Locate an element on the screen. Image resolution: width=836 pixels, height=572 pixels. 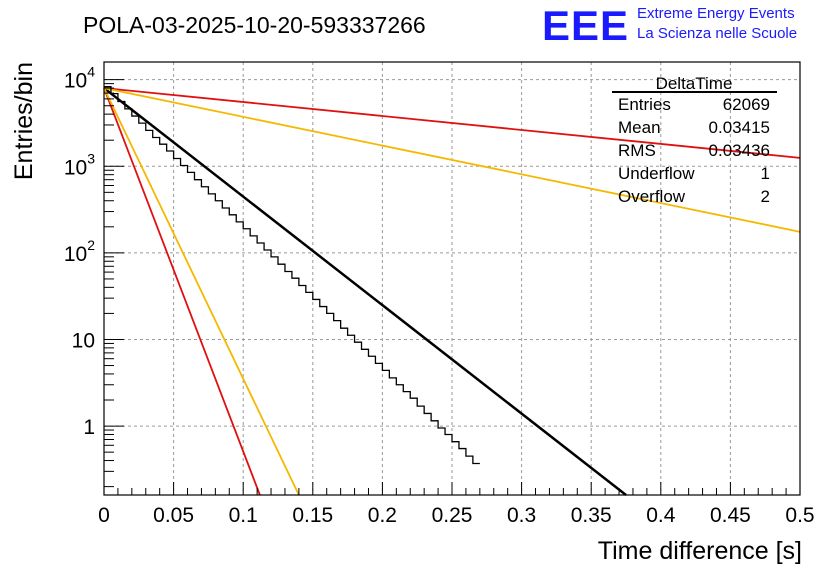
stats-row-label: Overflow is located at coordinates (652, 196).